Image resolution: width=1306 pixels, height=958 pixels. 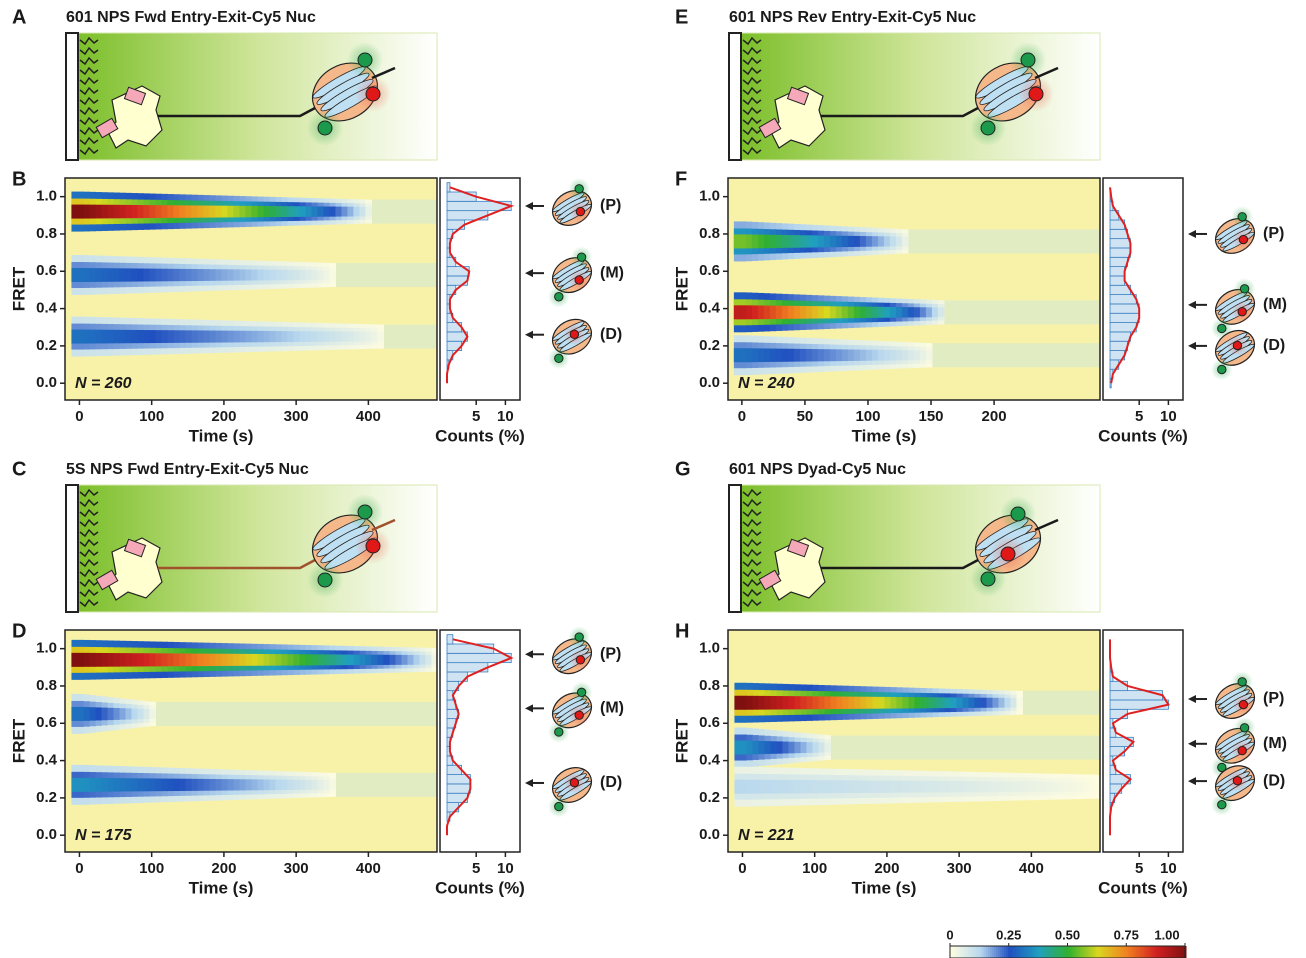 What do you see at coordinates (886, 868) in the screenshot?
I see `x-tick-label: 200` at bounding box center [886, 868].